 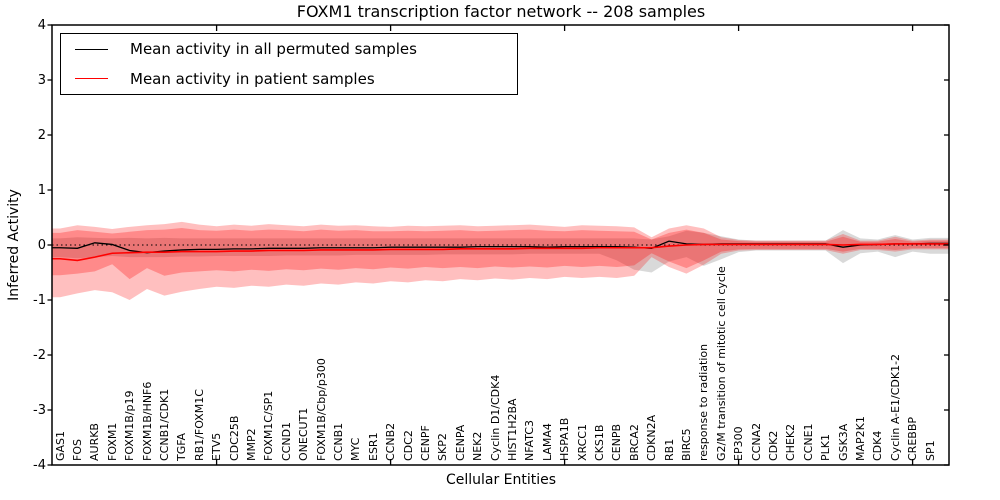 I want to click on x-tick-label: CHEK2, so click(x=791, y=442).